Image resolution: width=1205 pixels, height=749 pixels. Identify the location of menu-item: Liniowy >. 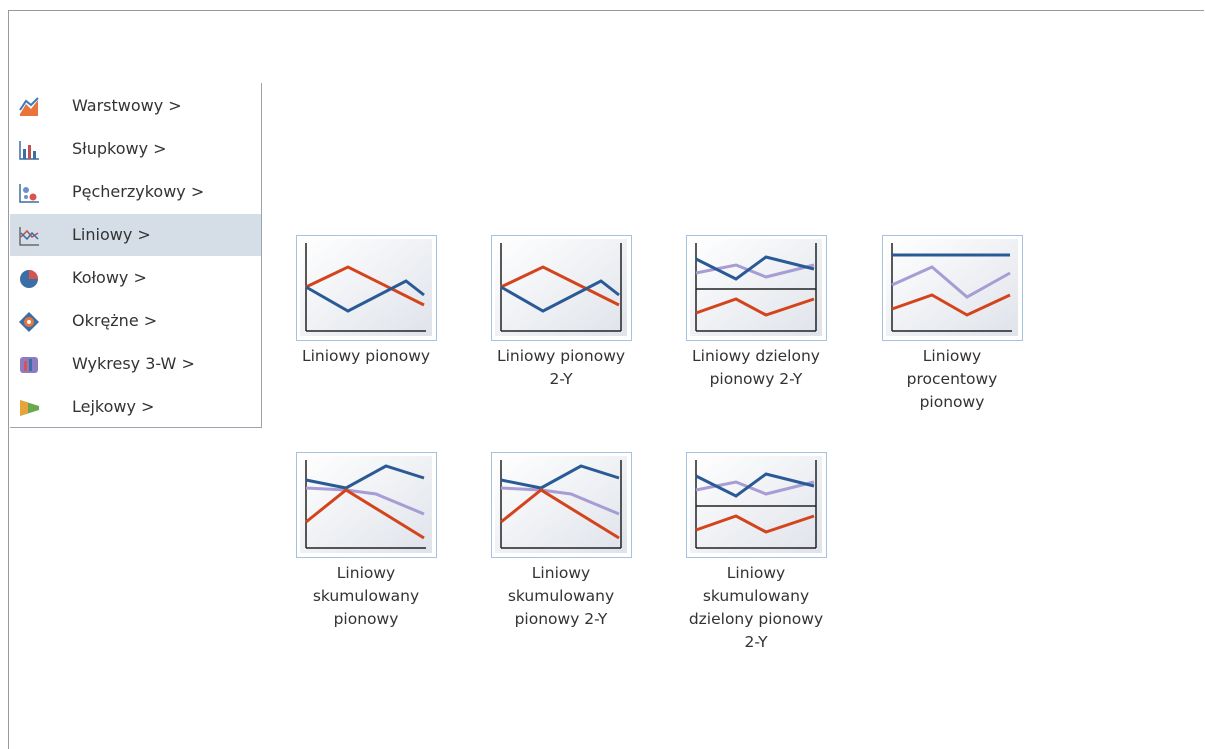
(135, 235).